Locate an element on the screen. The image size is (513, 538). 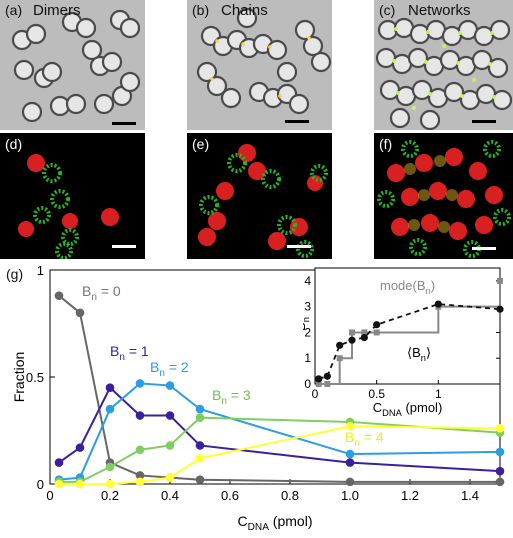
y-axis-label: Fraction is located at coordinates (19, 377).